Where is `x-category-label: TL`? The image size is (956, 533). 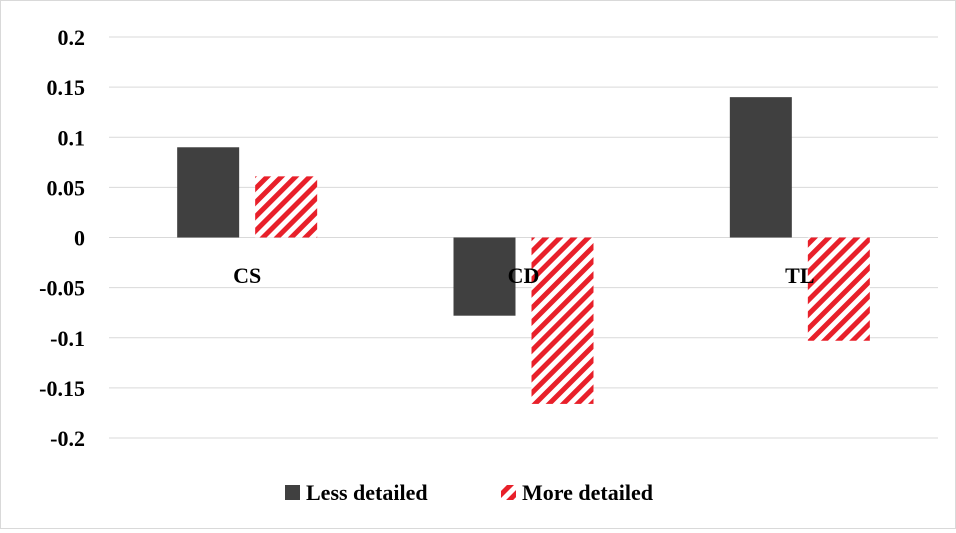
x-category-label: TL is located at coordinates (799, 275).